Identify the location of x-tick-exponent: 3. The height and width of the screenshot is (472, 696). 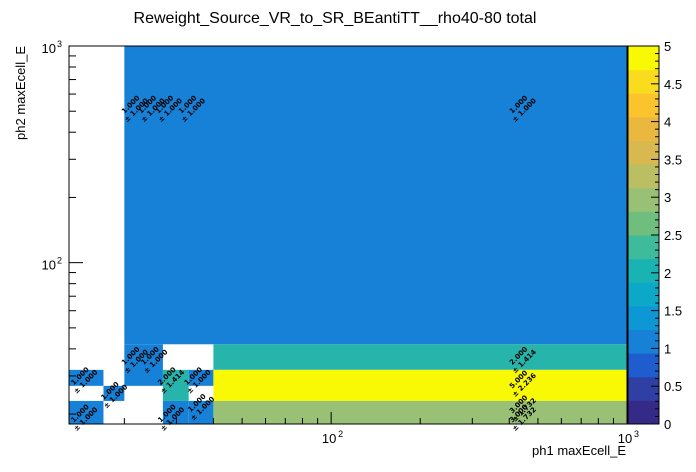
(636, 434).